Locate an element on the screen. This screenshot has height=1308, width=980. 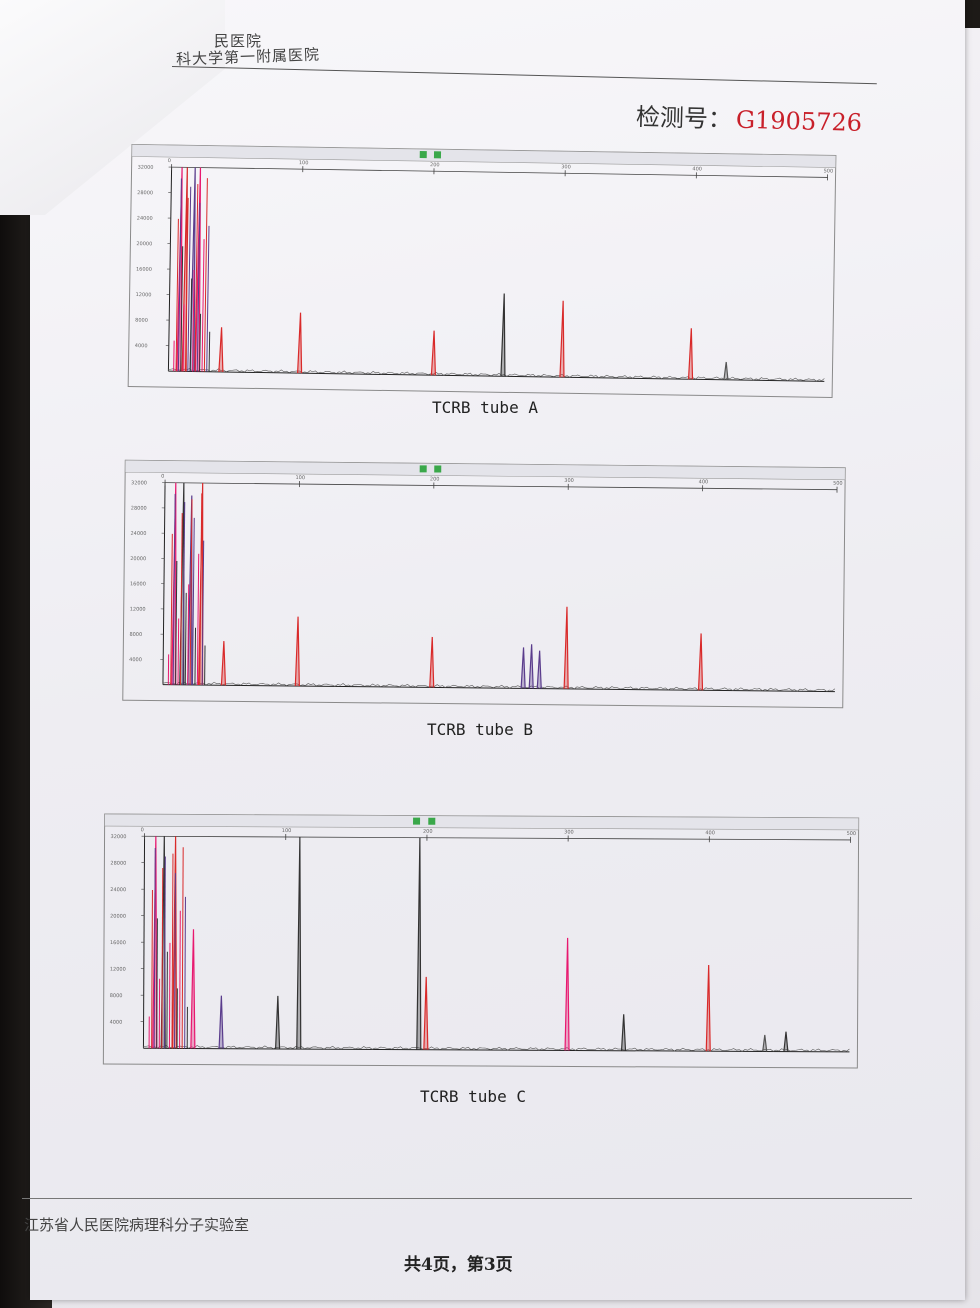
caption-tube-c: TCRB tube C is located at coordinates (473, 1096).